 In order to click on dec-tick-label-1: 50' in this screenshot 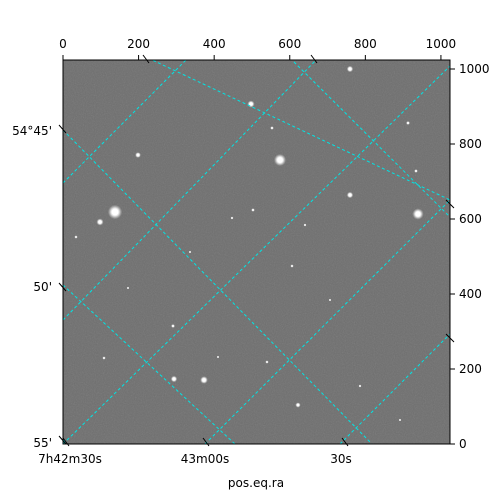, I will do `click(42, 287)`.